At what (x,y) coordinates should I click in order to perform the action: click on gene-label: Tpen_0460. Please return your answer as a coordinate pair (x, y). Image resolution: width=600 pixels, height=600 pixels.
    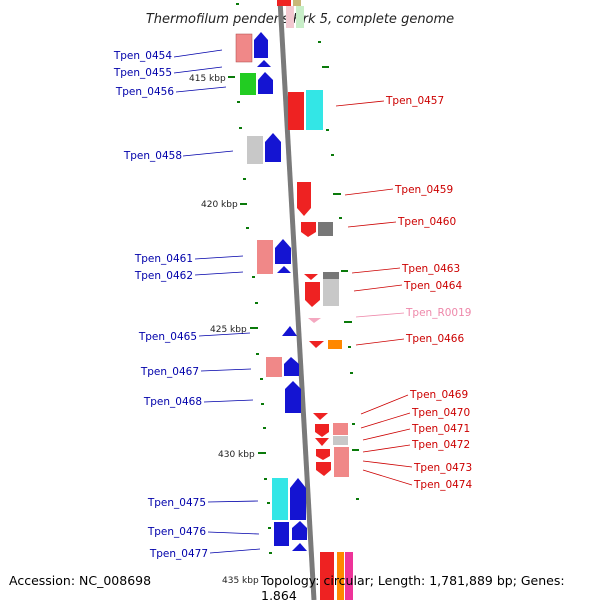
    Looking at the image, I should click on (426, 222).